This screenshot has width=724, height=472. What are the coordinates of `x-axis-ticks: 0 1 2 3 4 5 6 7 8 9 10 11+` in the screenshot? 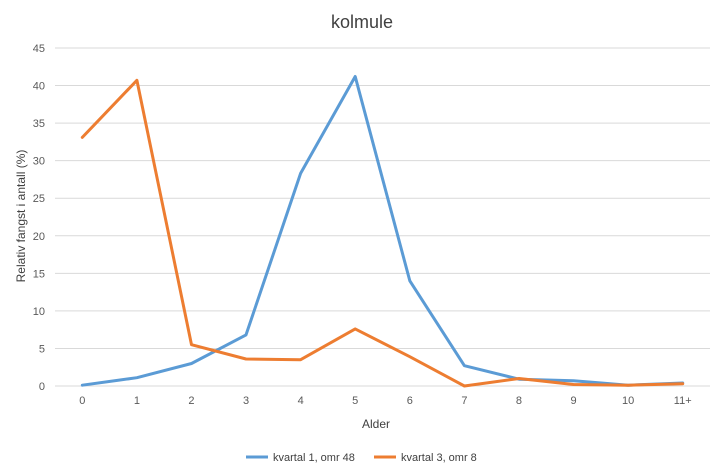 It's located at (385, 401).